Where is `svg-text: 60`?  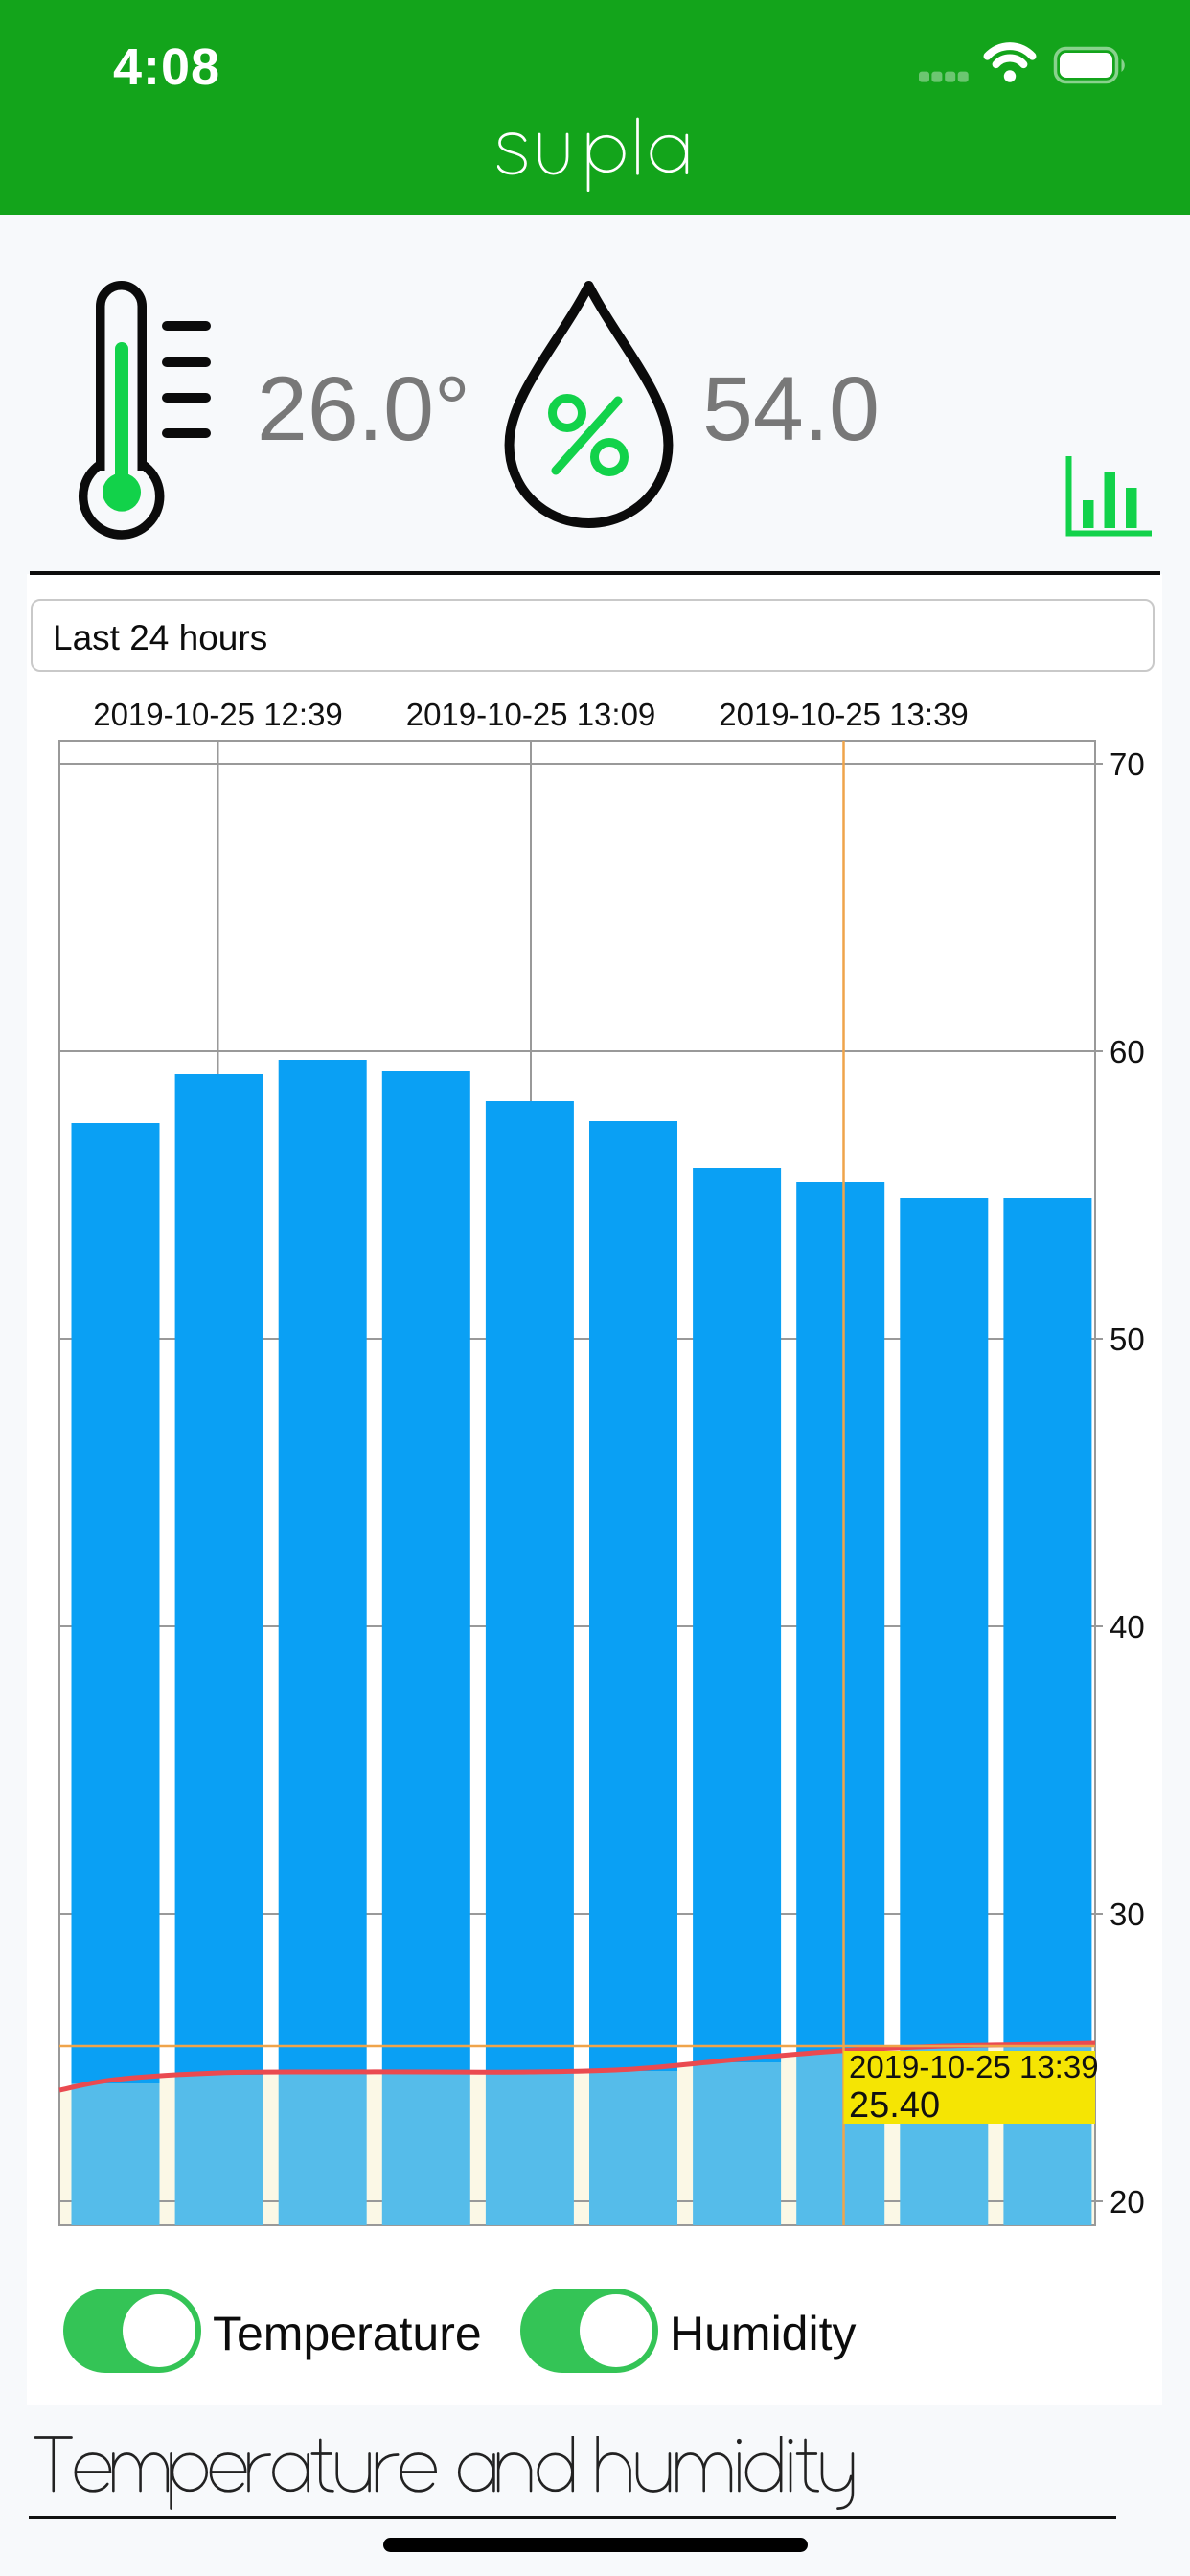 svg-text: 60 is located at coordinates (1128, 1052).